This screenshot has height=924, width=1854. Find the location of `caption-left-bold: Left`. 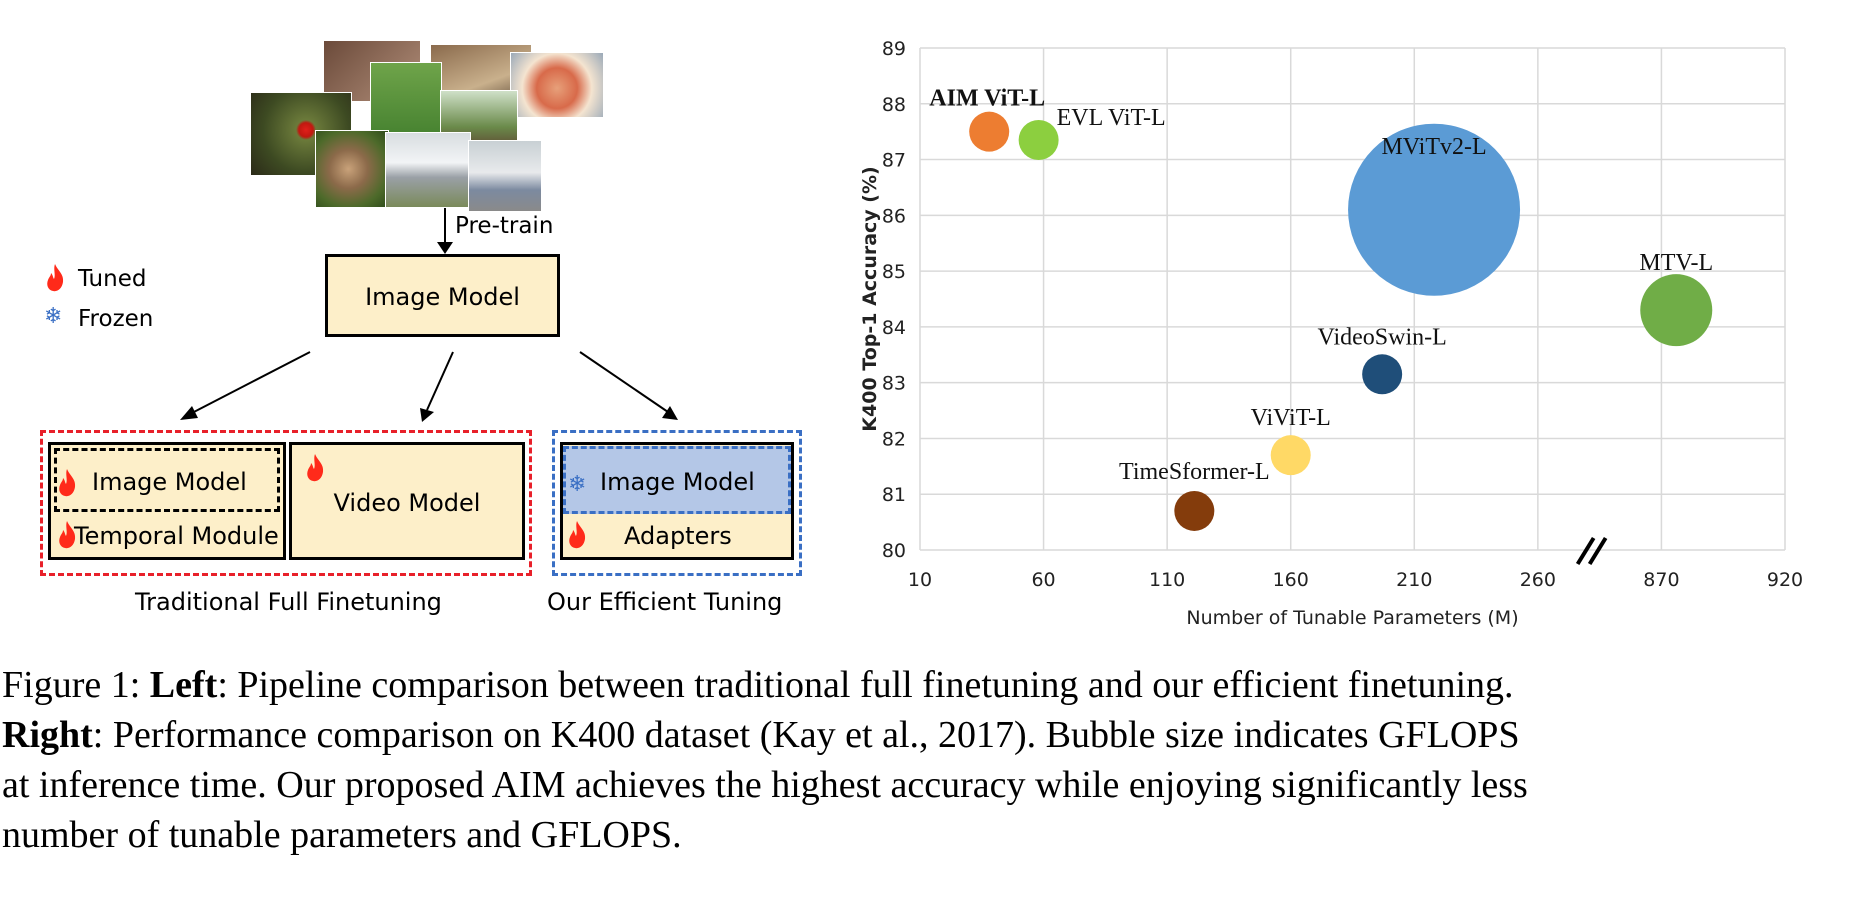

caption-left-bold: Left is located at coordinates (183, 685).